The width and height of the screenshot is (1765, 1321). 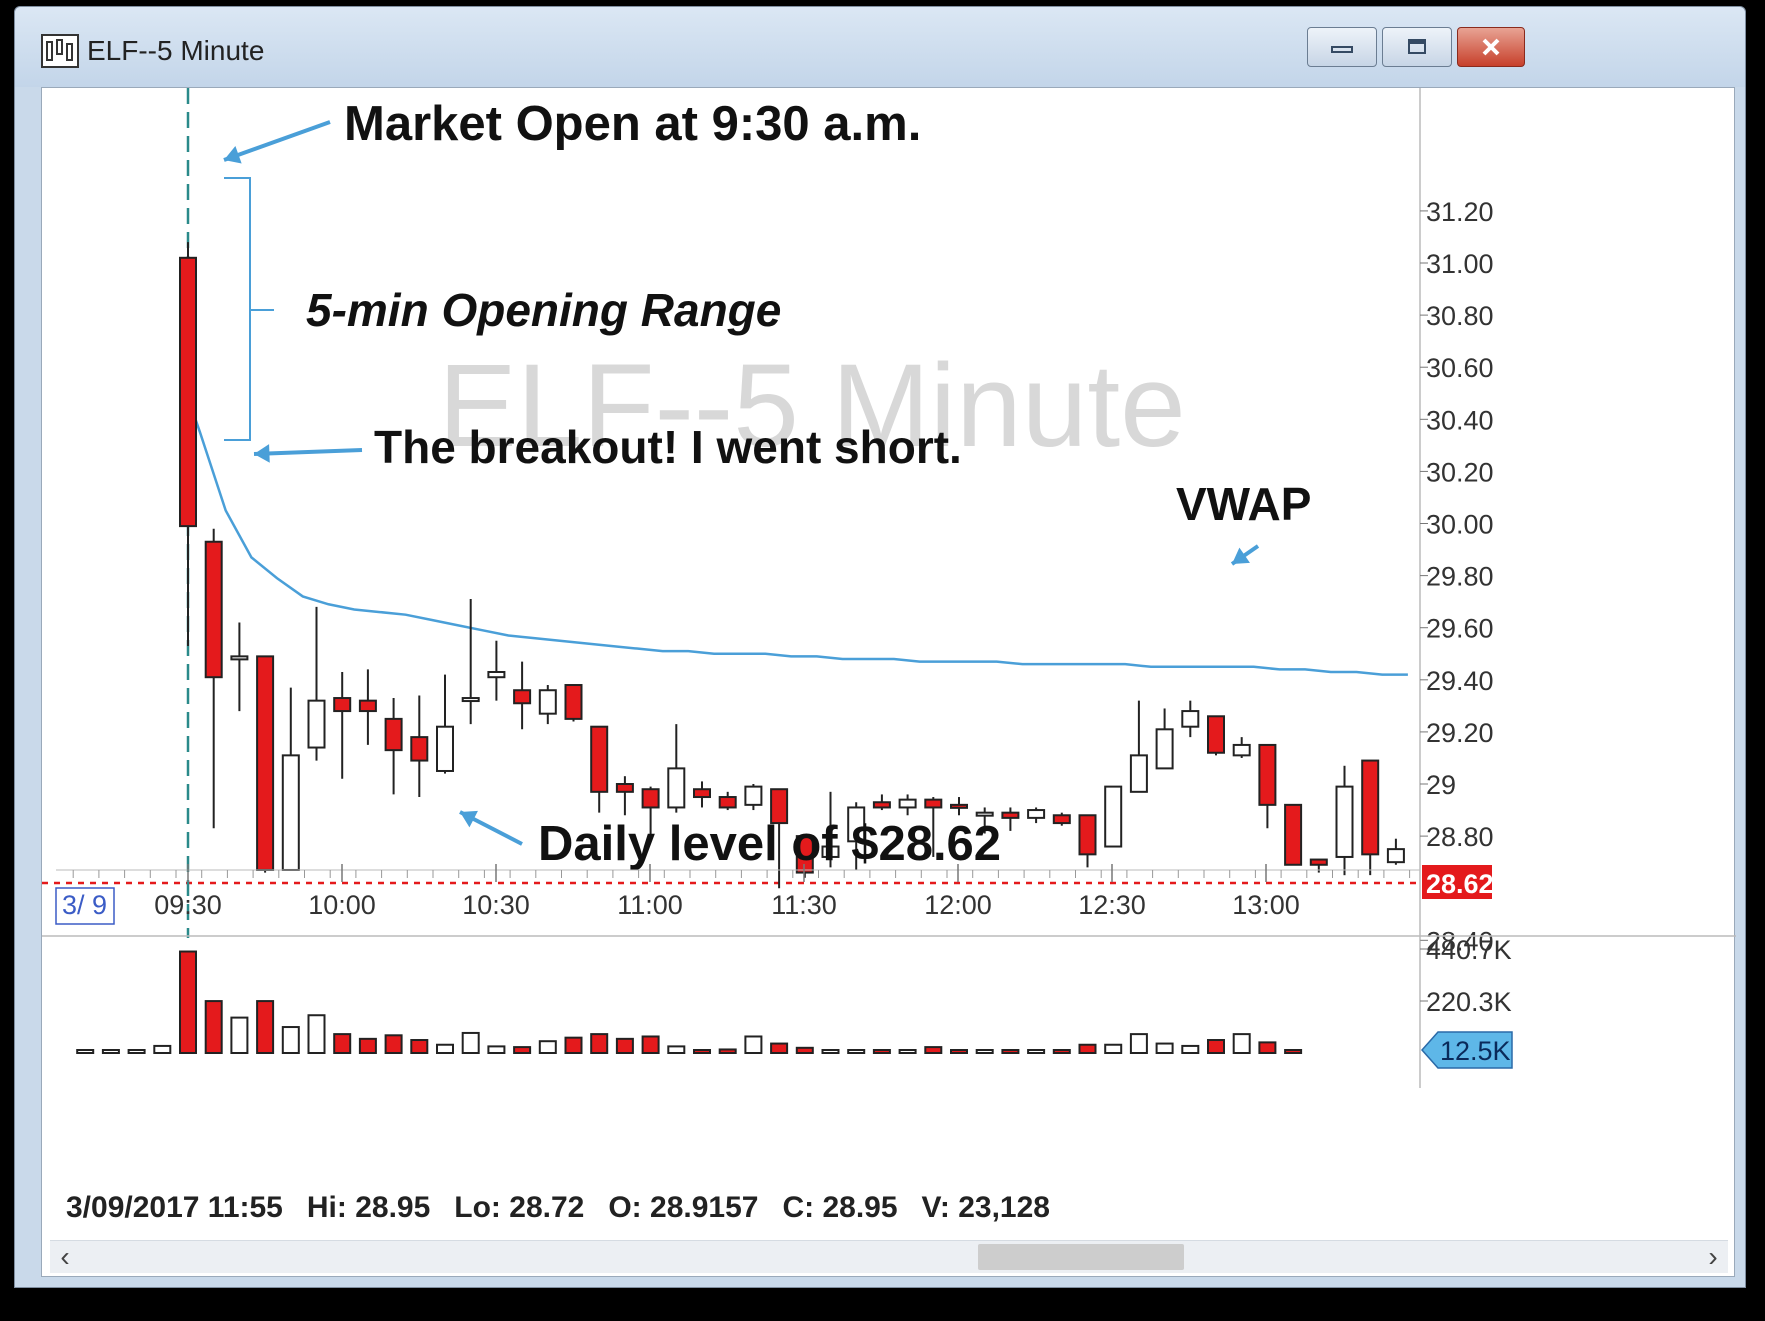 I want to click on scrollbar-thumb, so click(x=1081, y=1257).